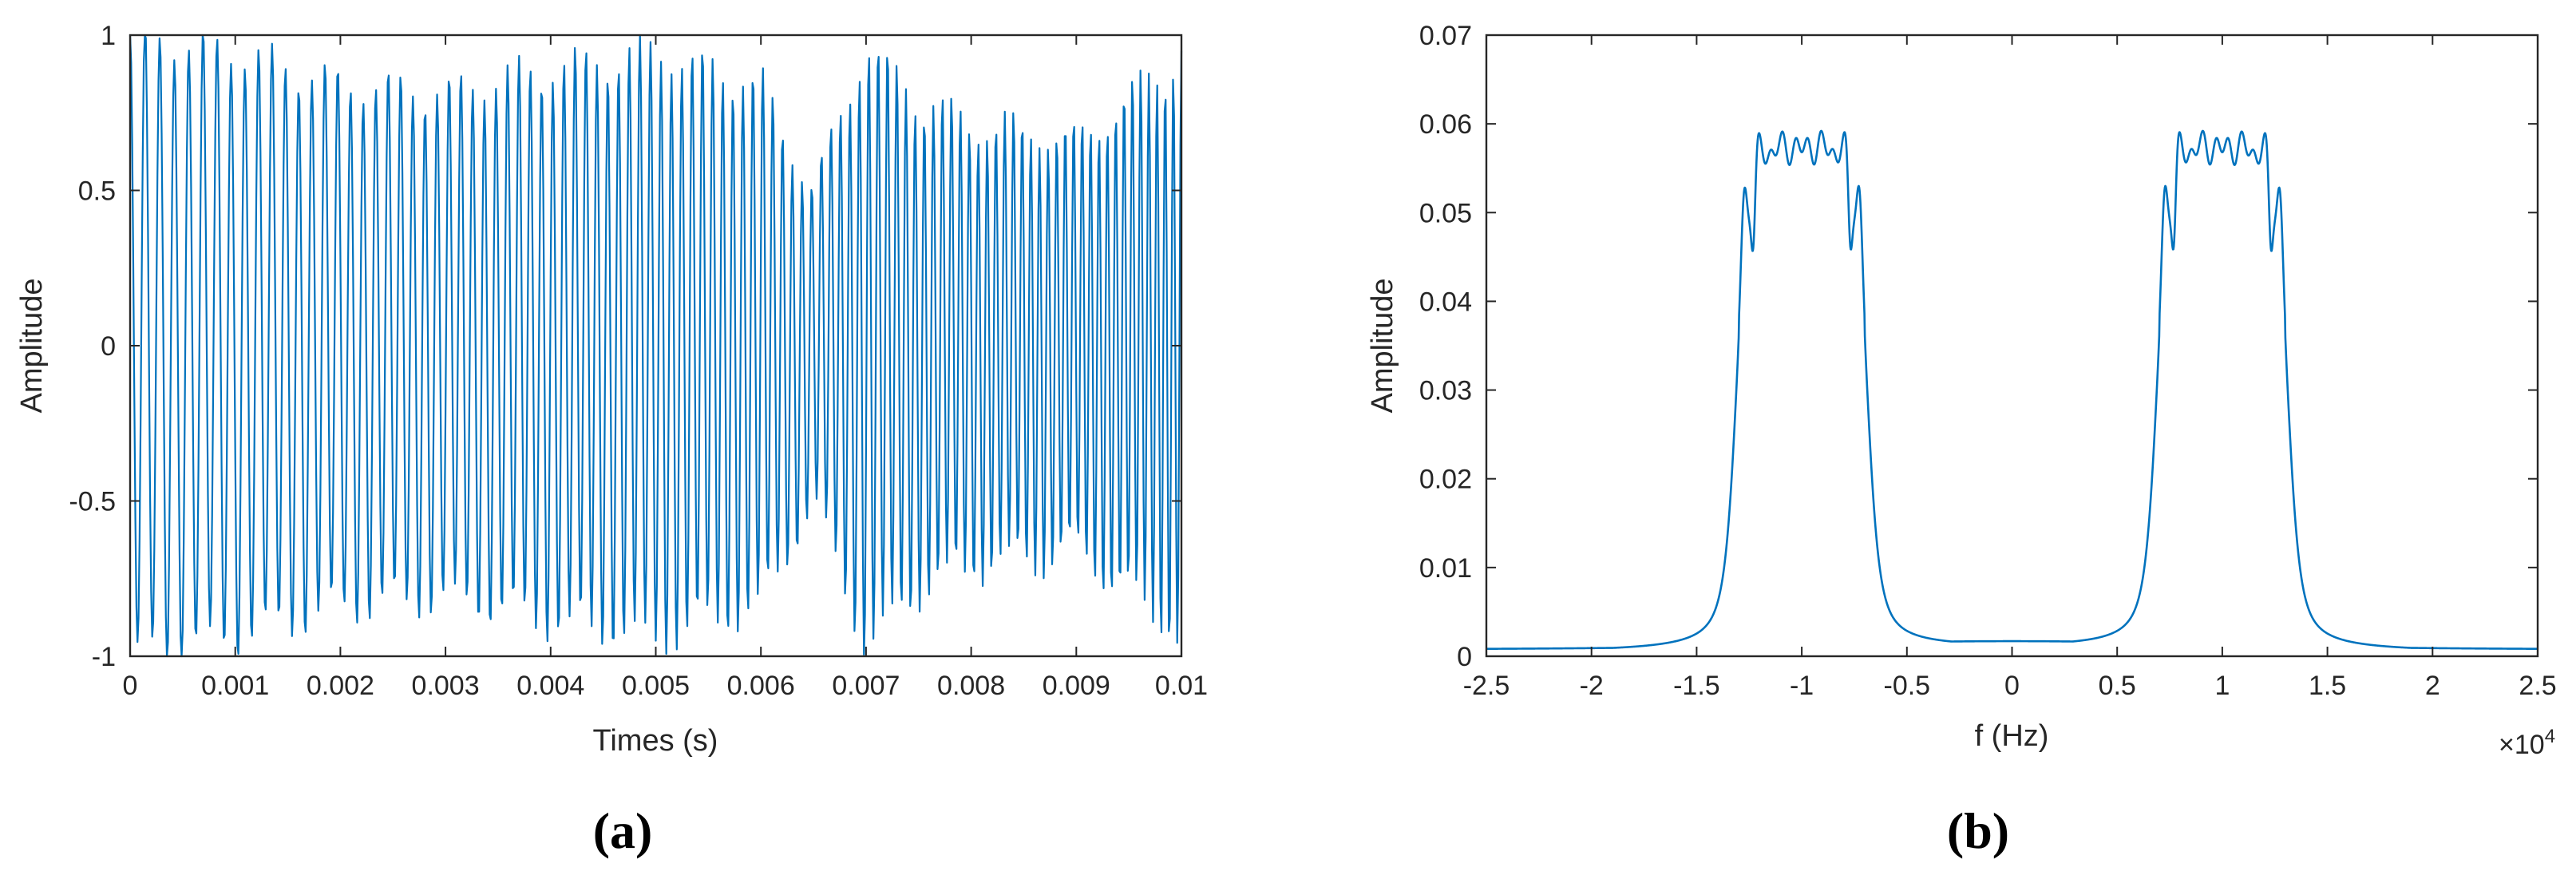 The height and width of the screenshot is (875, 2576). What do you see at coordinates (1076, 686) in the screenshot?
I see `panel-a-xtick-label: 0.009` at bounding box center [1076, 686].